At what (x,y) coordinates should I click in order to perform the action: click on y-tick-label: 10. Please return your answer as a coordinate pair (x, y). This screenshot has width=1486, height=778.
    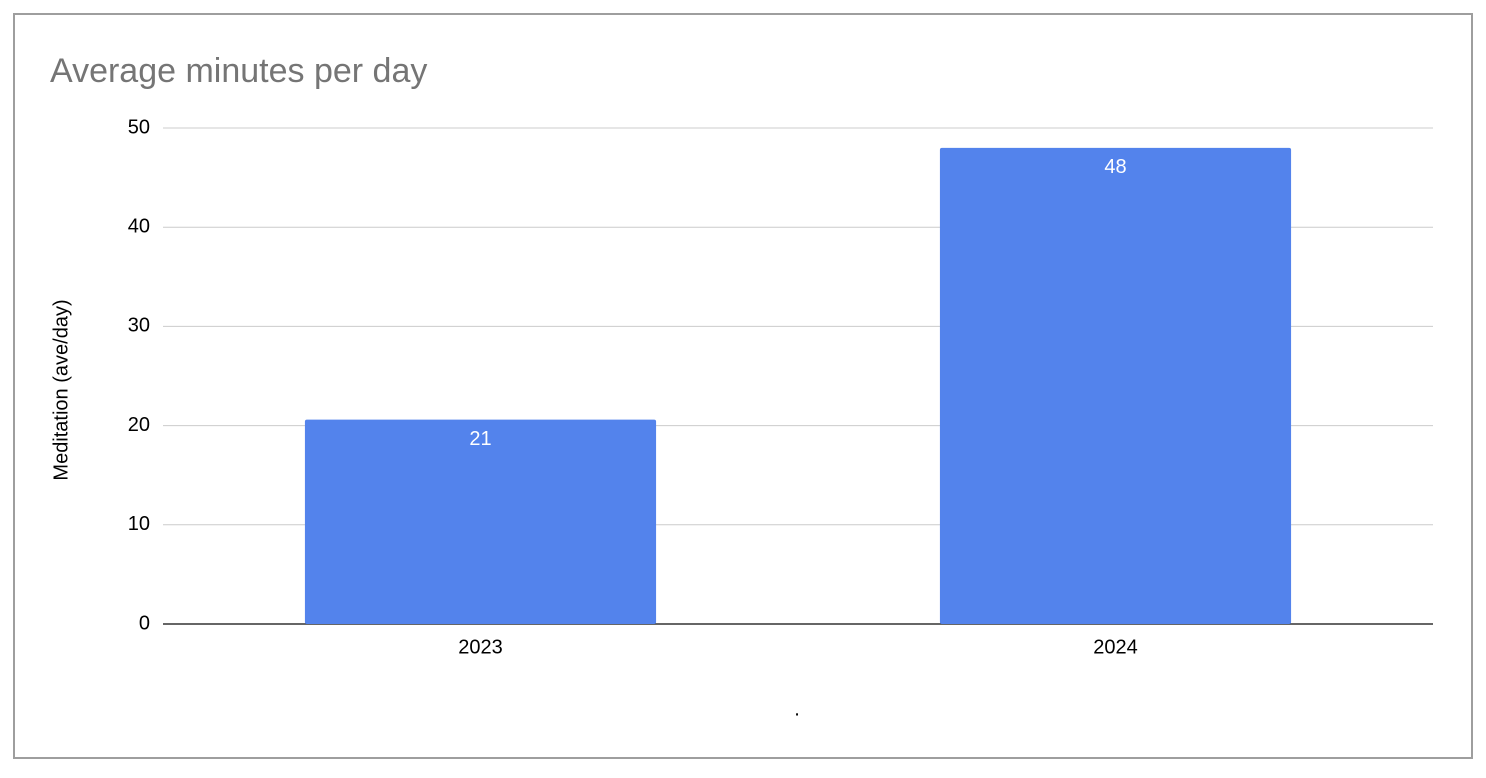
    Looking at the image, I should click on (139, 524).